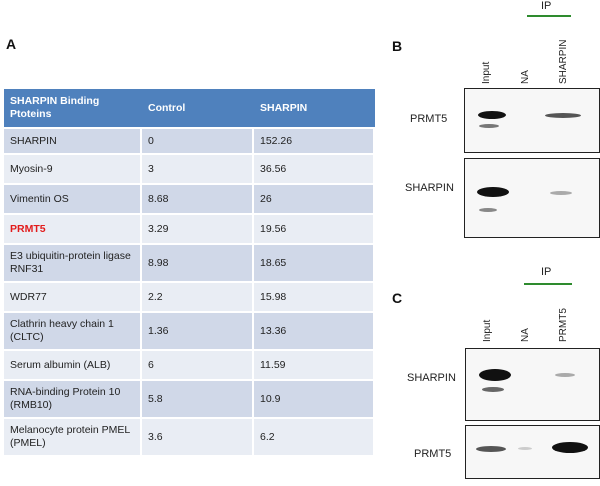  I want to click on cell-sharpin: 19.56, so click(314, 229).